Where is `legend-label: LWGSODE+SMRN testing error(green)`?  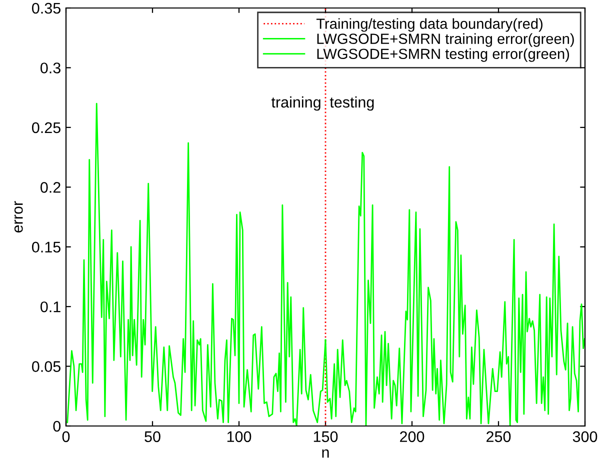
legend-label: LWGSODE+SMRN testing error(green) is located at coordinates (443, 55).